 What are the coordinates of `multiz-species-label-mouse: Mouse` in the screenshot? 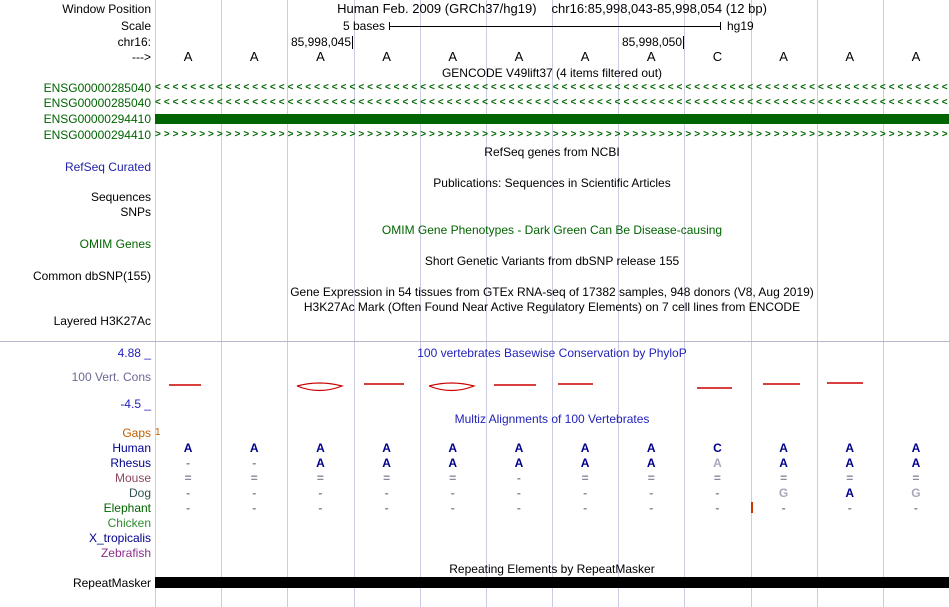 It's located at (132, 478).